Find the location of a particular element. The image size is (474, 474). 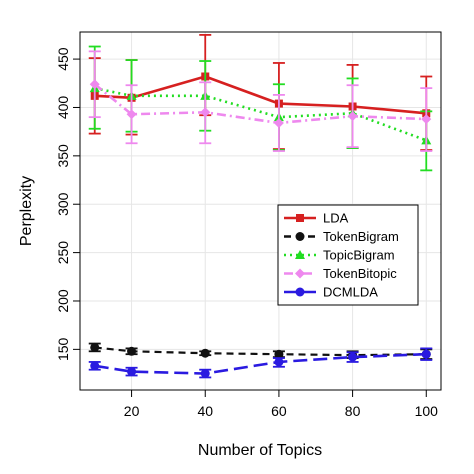

y-tick-label: 250 is located at coordinates (63, 253).